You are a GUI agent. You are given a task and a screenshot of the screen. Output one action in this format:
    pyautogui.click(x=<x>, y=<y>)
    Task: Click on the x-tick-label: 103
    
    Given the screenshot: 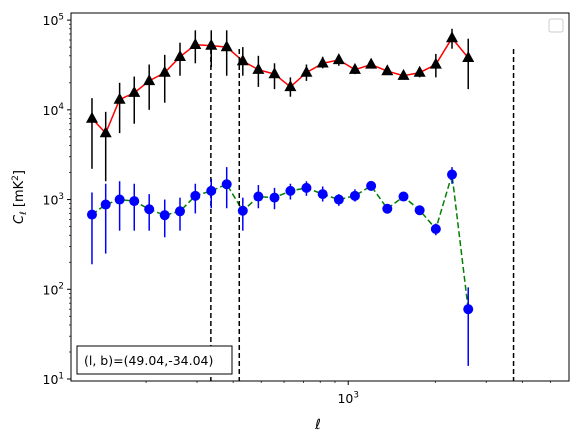 What is the action you would take?
    pyautogui.click(x=347, y=398)
    